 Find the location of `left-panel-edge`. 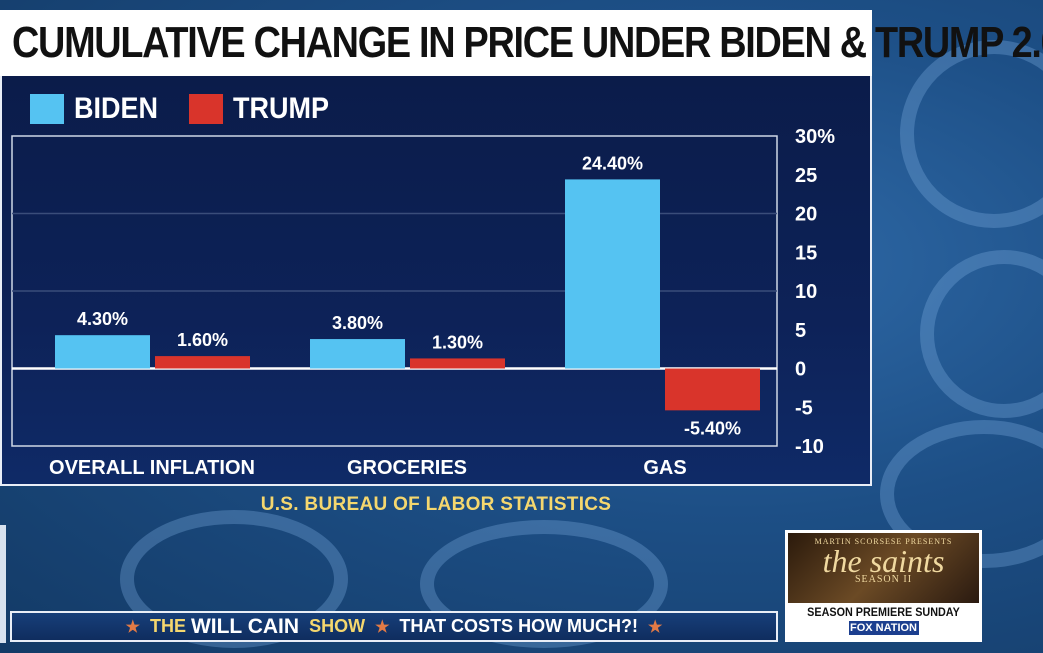

left-panel-edge is located at coordinates (3, 584).